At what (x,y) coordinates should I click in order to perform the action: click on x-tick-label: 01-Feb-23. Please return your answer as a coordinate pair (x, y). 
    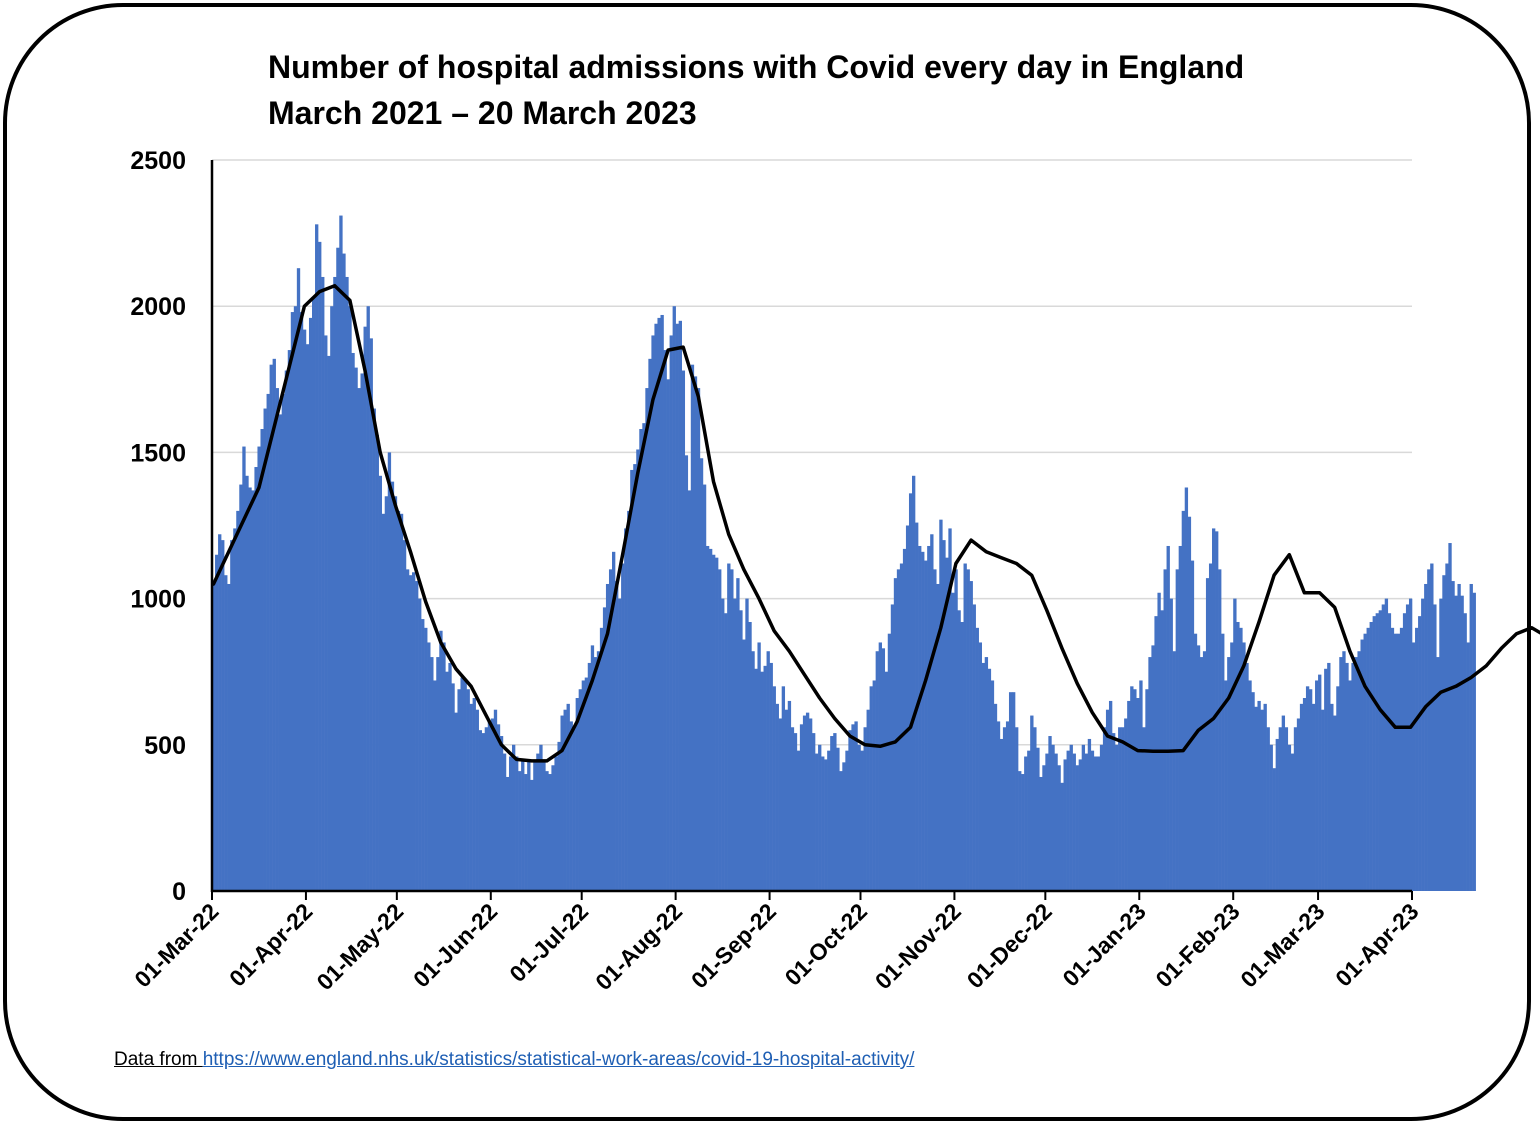
    Looking at the image, I should click on (1197, 945).